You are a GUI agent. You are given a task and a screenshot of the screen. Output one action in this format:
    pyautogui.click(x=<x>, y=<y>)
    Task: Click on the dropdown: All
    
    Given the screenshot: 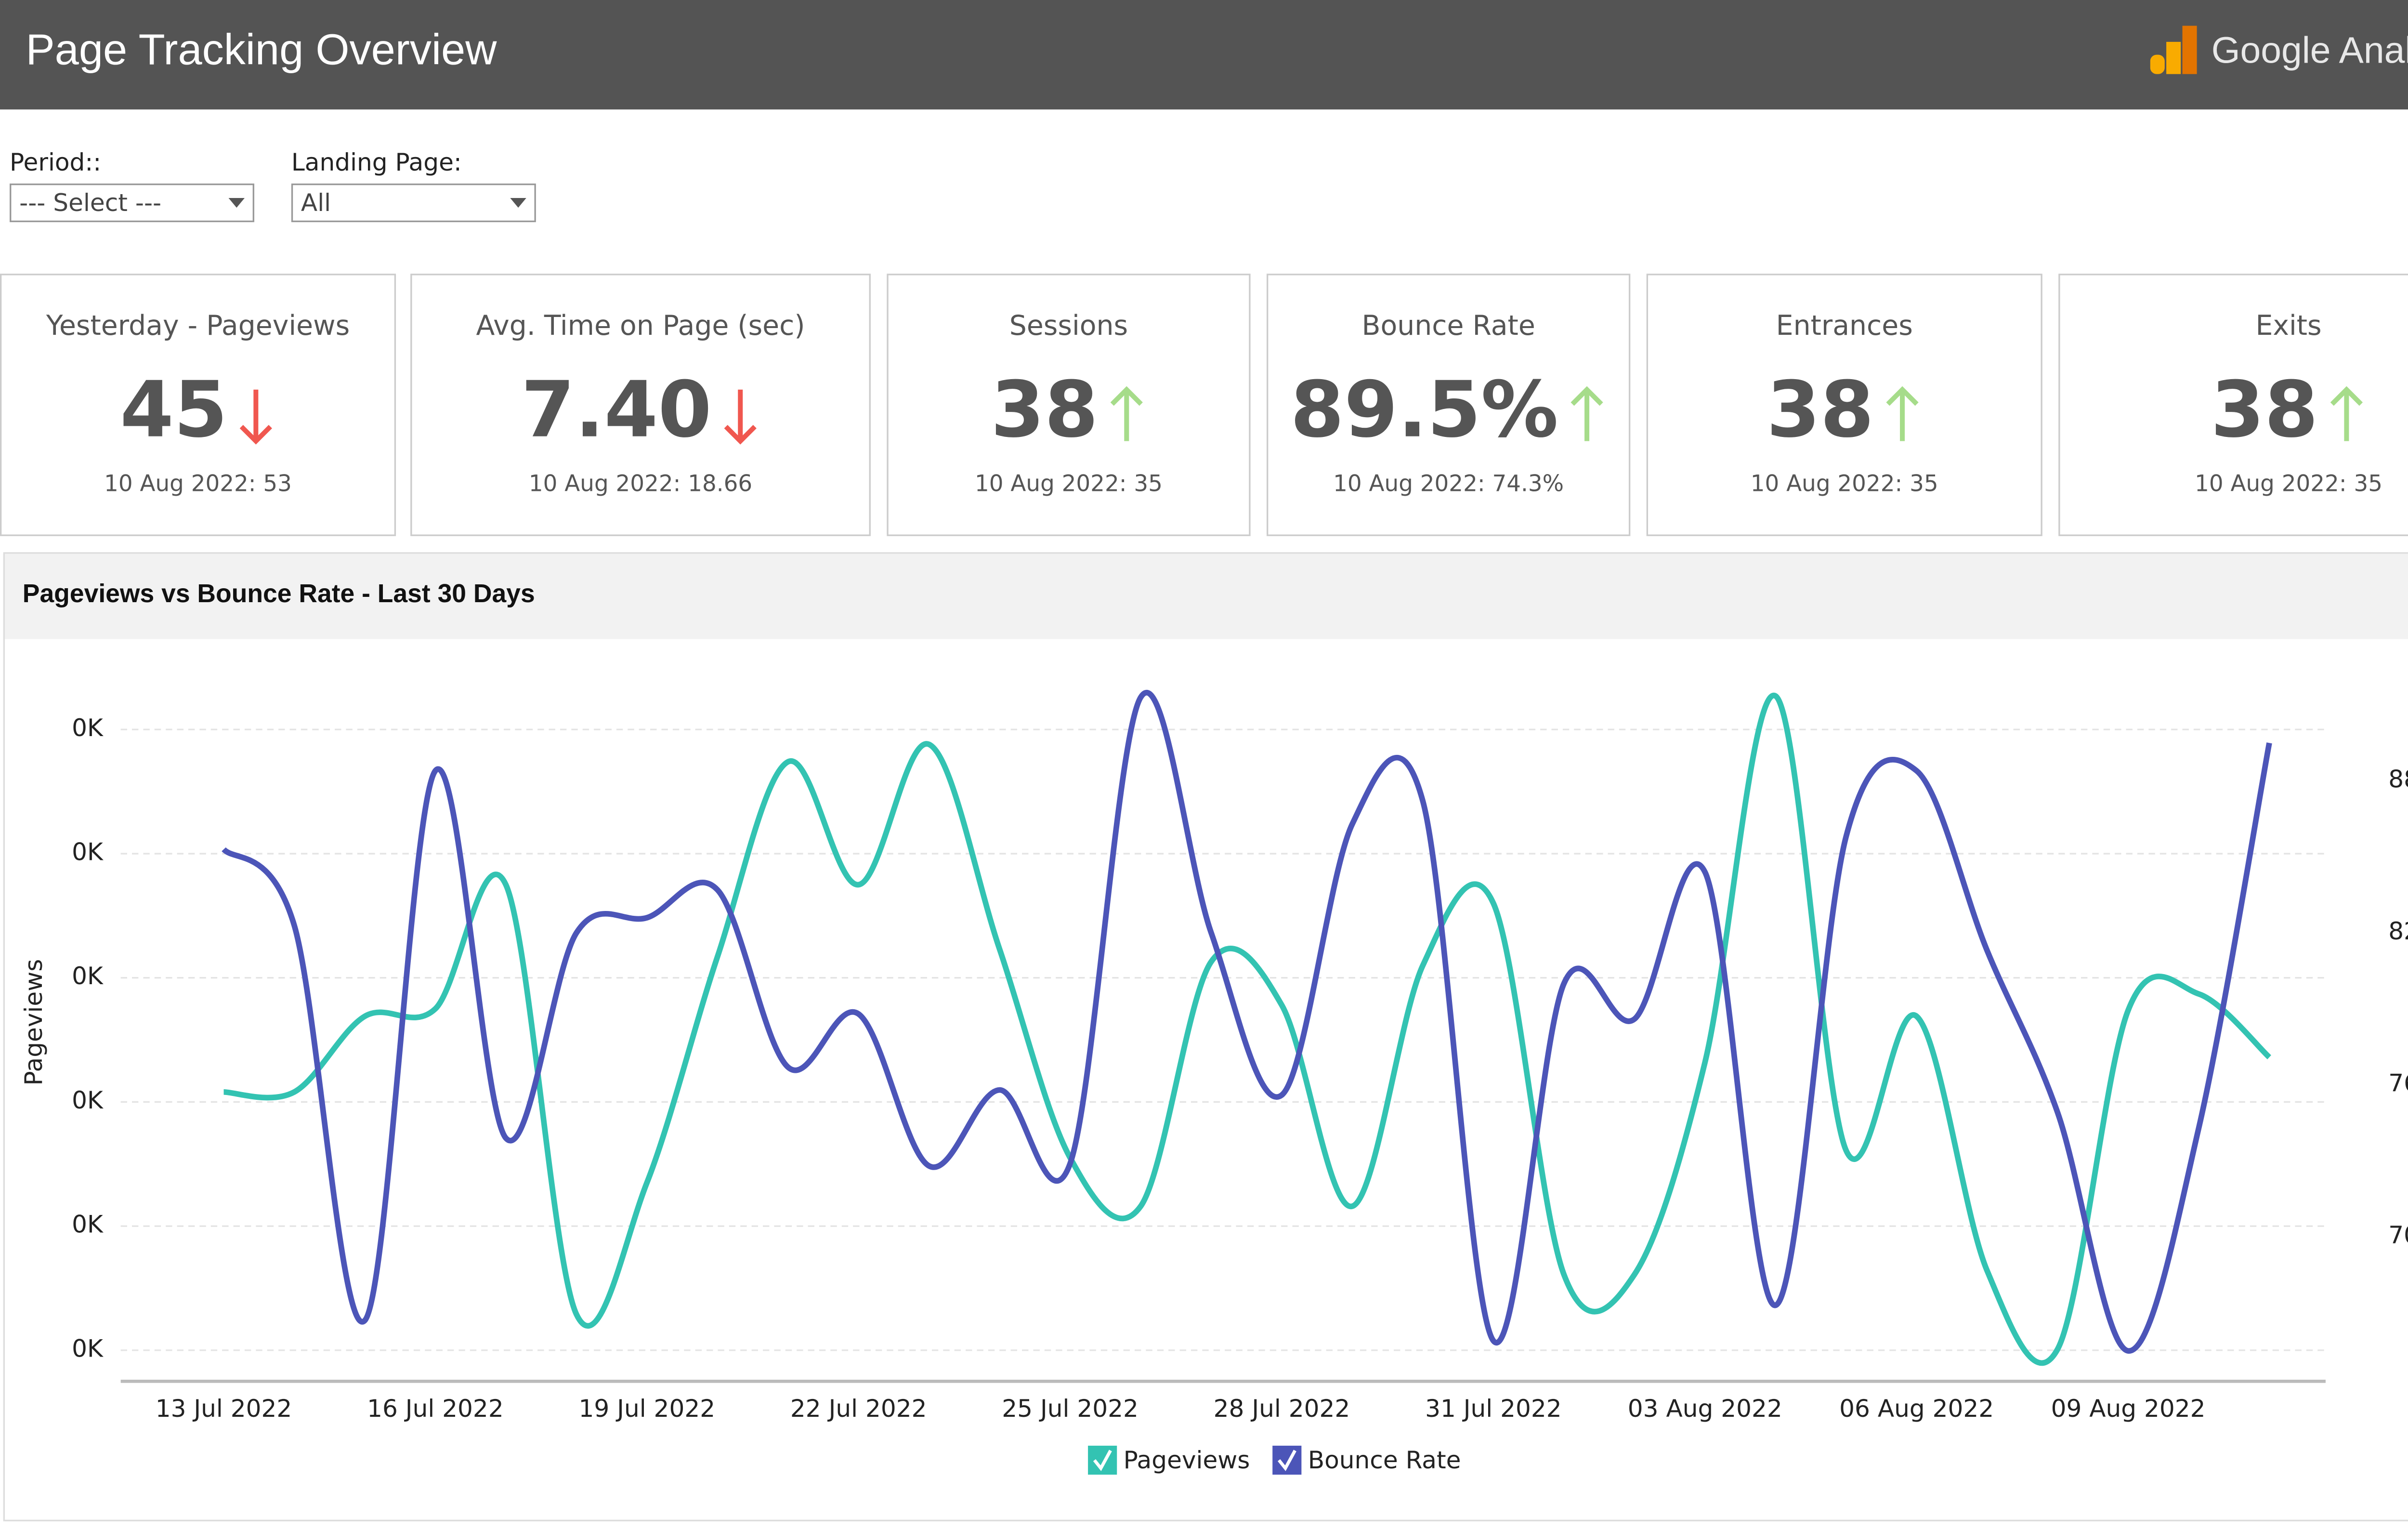 What is the action you would take?
    pyautogui.click(x=413, y=203)
    